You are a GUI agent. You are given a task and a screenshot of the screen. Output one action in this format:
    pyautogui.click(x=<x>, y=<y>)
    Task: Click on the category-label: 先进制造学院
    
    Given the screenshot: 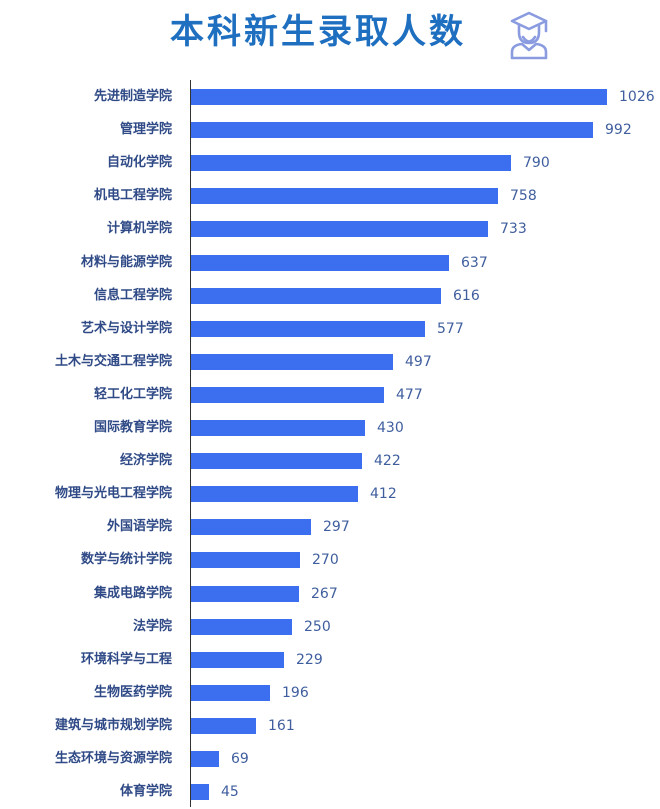 What is the action you would take?
    pyautogui.click(x=132, y=96)
    